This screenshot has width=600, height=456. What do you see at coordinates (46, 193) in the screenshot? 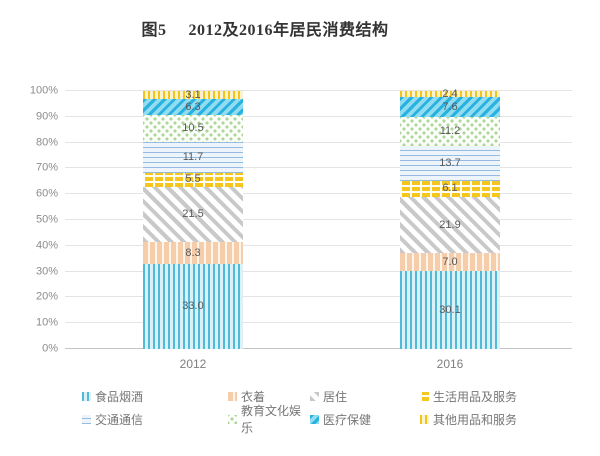
I see `y-tick-label: 60%` at bounding box center [46, 193].